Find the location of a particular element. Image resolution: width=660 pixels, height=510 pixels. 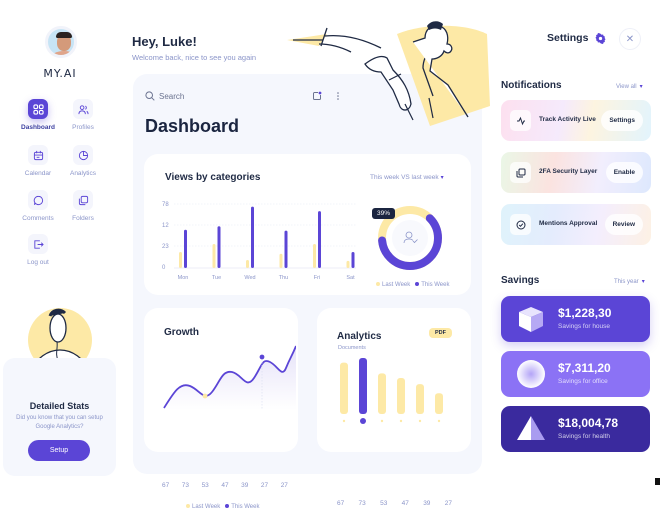

greeting: Hey, Luke! is located at coordinates (164, 41).